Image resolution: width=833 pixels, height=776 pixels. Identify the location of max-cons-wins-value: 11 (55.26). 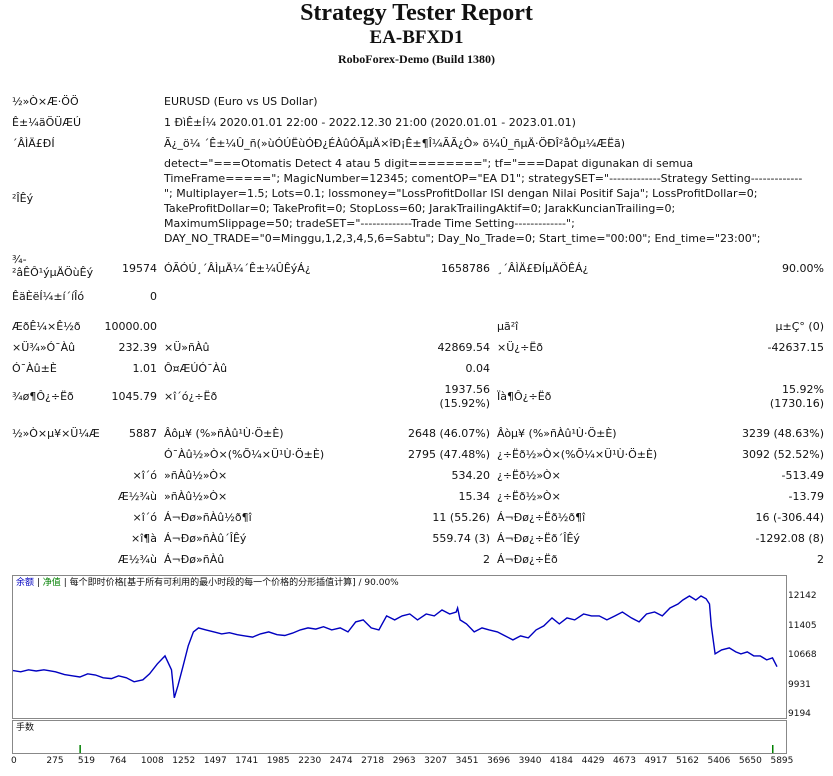
(461, 517).